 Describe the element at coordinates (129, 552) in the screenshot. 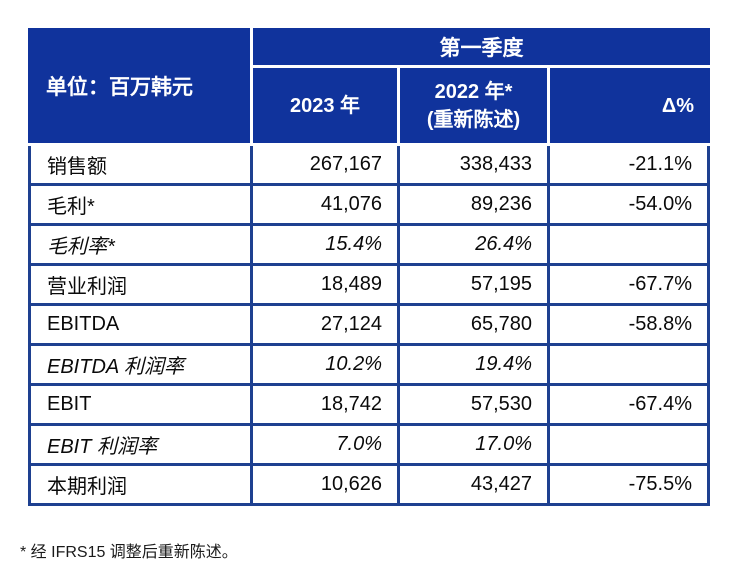

I see `footnote: * 经 IFRS15 调整后重新陈述。` at that location.